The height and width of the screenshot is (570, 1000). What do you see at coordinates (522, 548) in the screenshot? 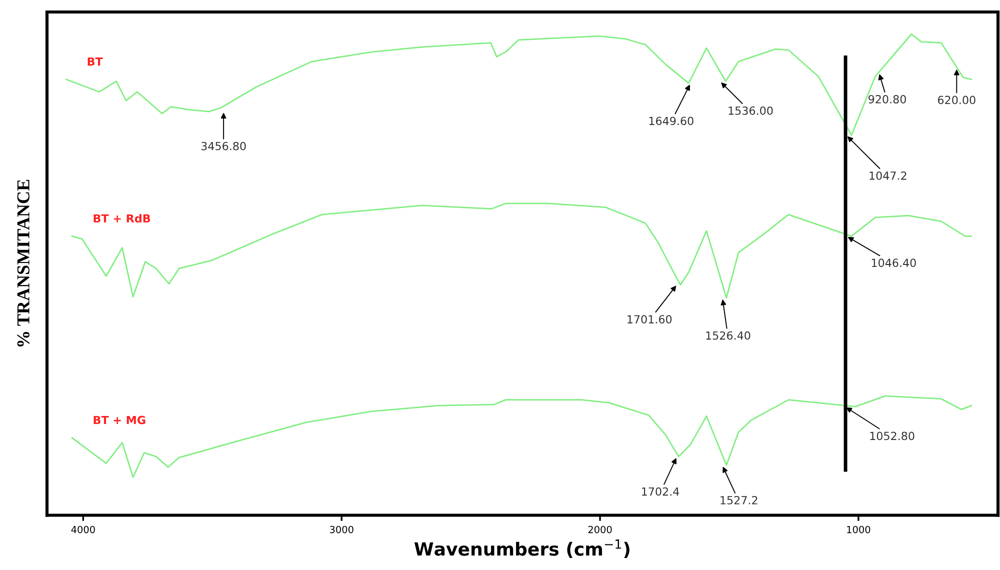
I see `x-axis-title: Wavenumbers (cm$^{−1}$)` at bounding box center [522, 548].